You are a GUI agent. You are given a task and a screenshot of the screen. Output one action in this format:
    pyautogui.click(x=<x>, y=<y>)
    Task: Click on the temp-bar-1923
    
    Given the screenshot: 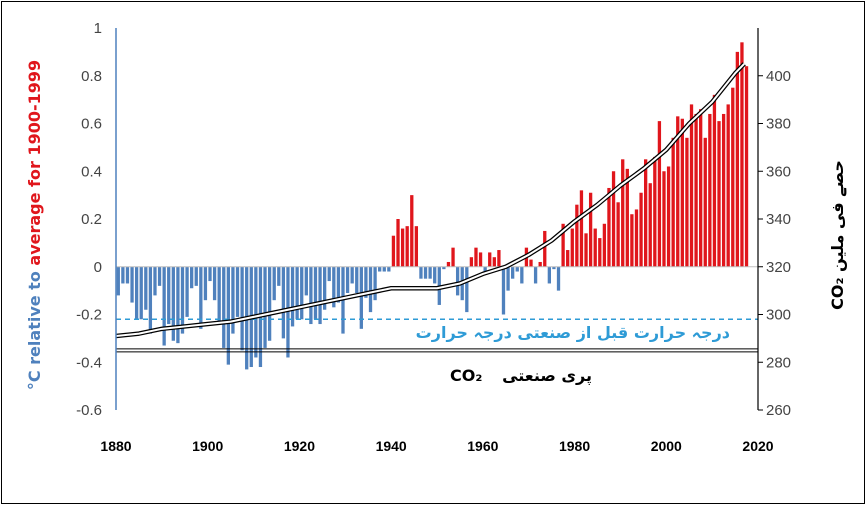 What is the action you would take?
    pyautogui.click(x=315, y=293)
    